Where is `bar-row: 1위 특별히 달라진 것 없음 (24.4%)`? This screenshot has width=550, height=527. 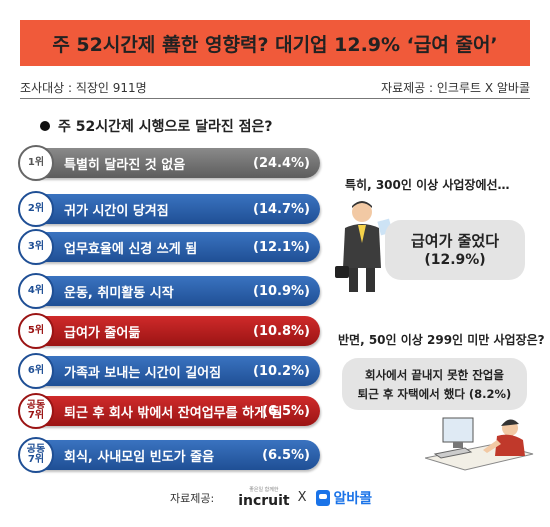 bar-row: 1위 특별히 달라진 것 없음 (24.4%) is located at coordinates (169, 163).